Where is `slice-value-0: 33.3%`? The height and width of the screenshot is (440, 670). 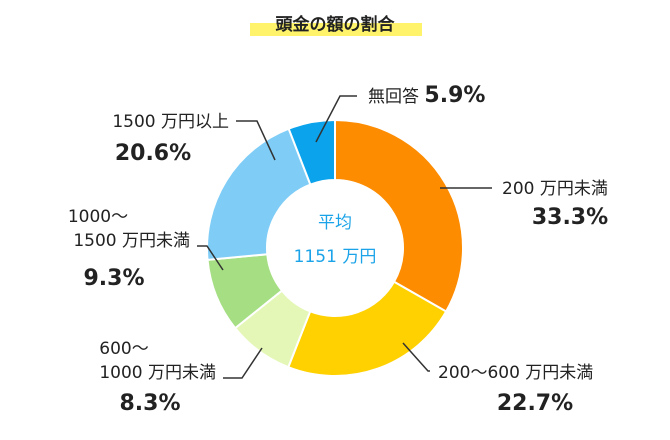 slice-value-0: 33.3% is located at coordinates (570, 217).